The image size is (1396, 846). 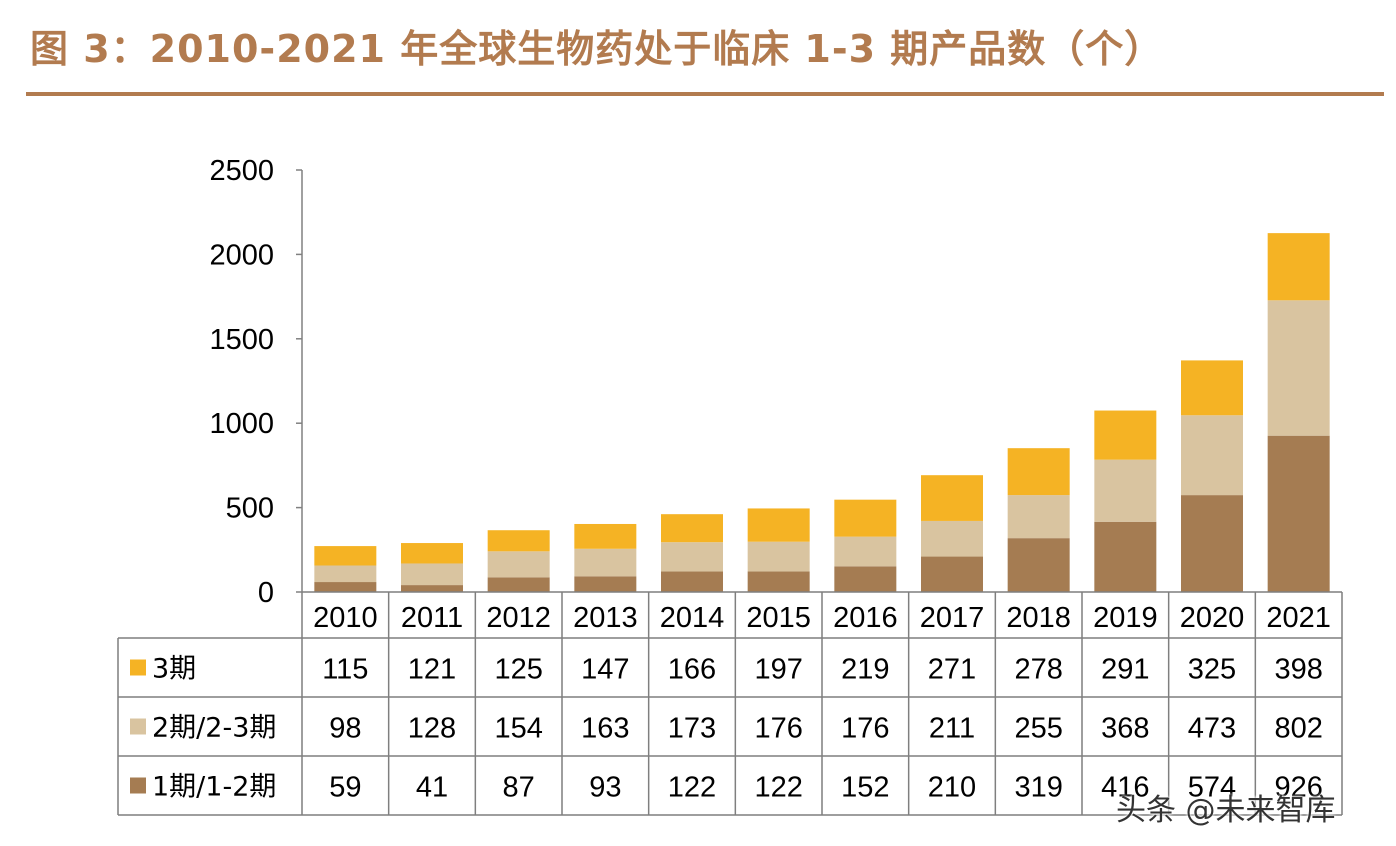 I want to click on y-tick-label: 2500, so click(x=241, y=171).